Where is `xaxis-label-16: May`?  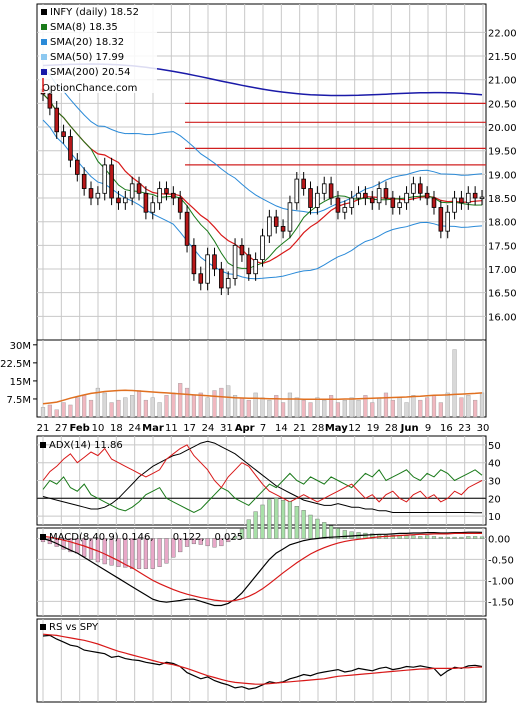 xaxis-label-16: May is located at coordinates (336, 428).